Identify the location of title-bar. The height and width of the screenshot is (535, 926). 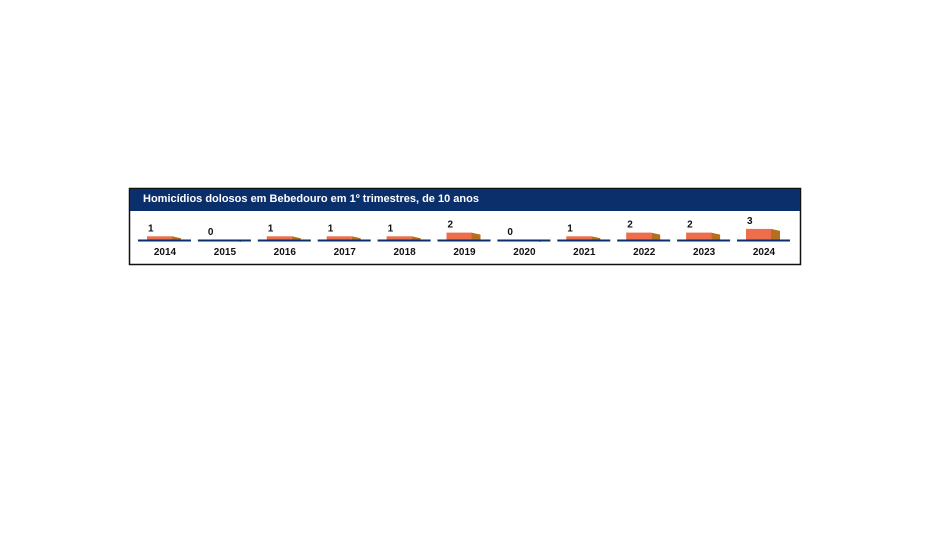
(465, 200).